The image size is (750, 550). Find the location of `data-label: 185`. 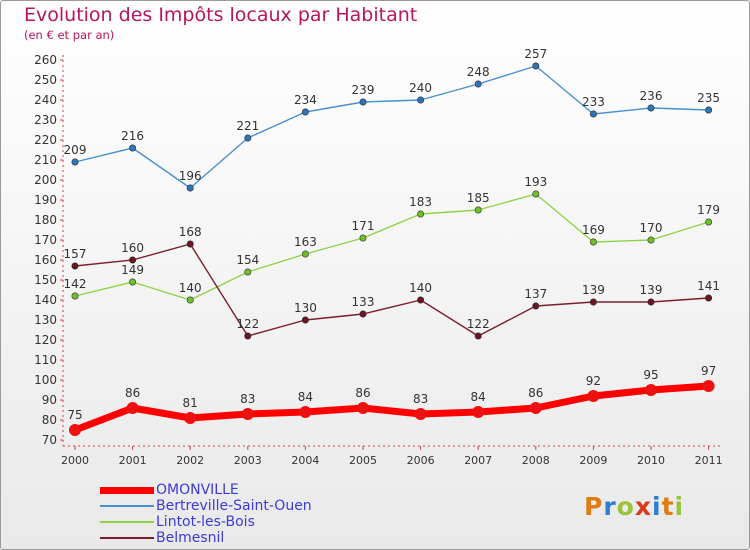

data-label: 185 is located at coordinates (478, 198).